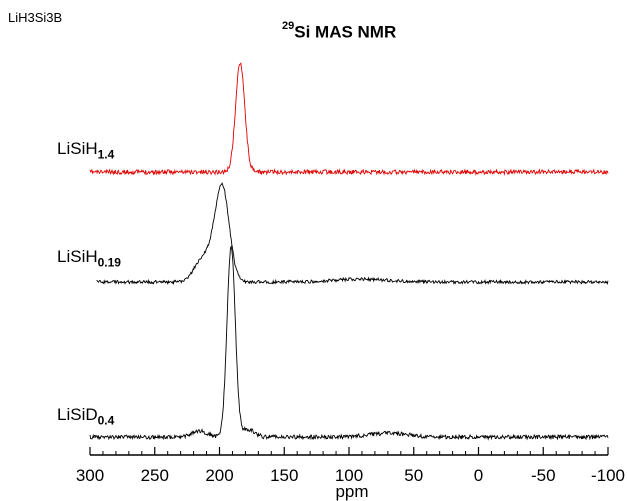 The image size is (627, 501). Describe the element at coordinates (608, 475) in the screenshot. I see `x-tick-label: -100` at that location.